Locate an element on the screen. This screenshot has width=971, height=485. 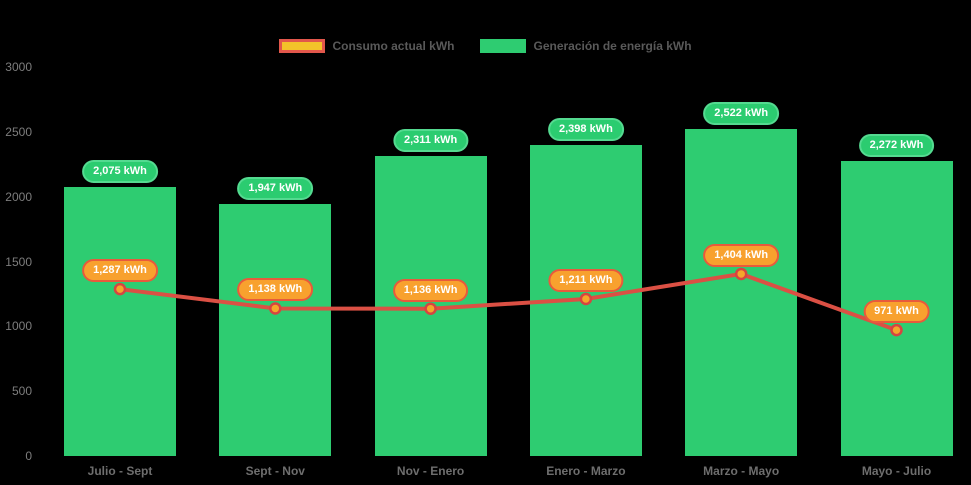
x-axis-category-label: Mayo - Julio is located at coordinates (896, 471).